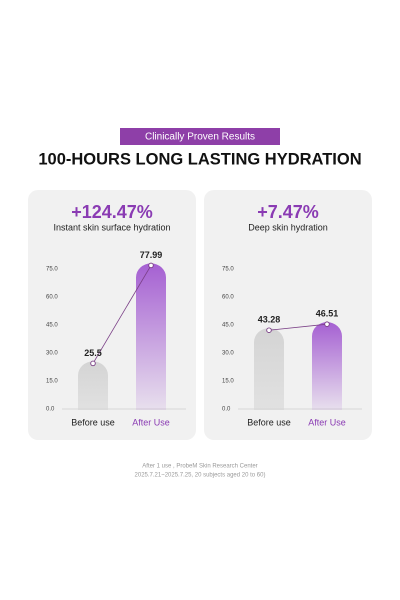 Image resolution: width=400 pixels, height=600 pixels. I want to click on value-label: 77.99, so click(151, 255).